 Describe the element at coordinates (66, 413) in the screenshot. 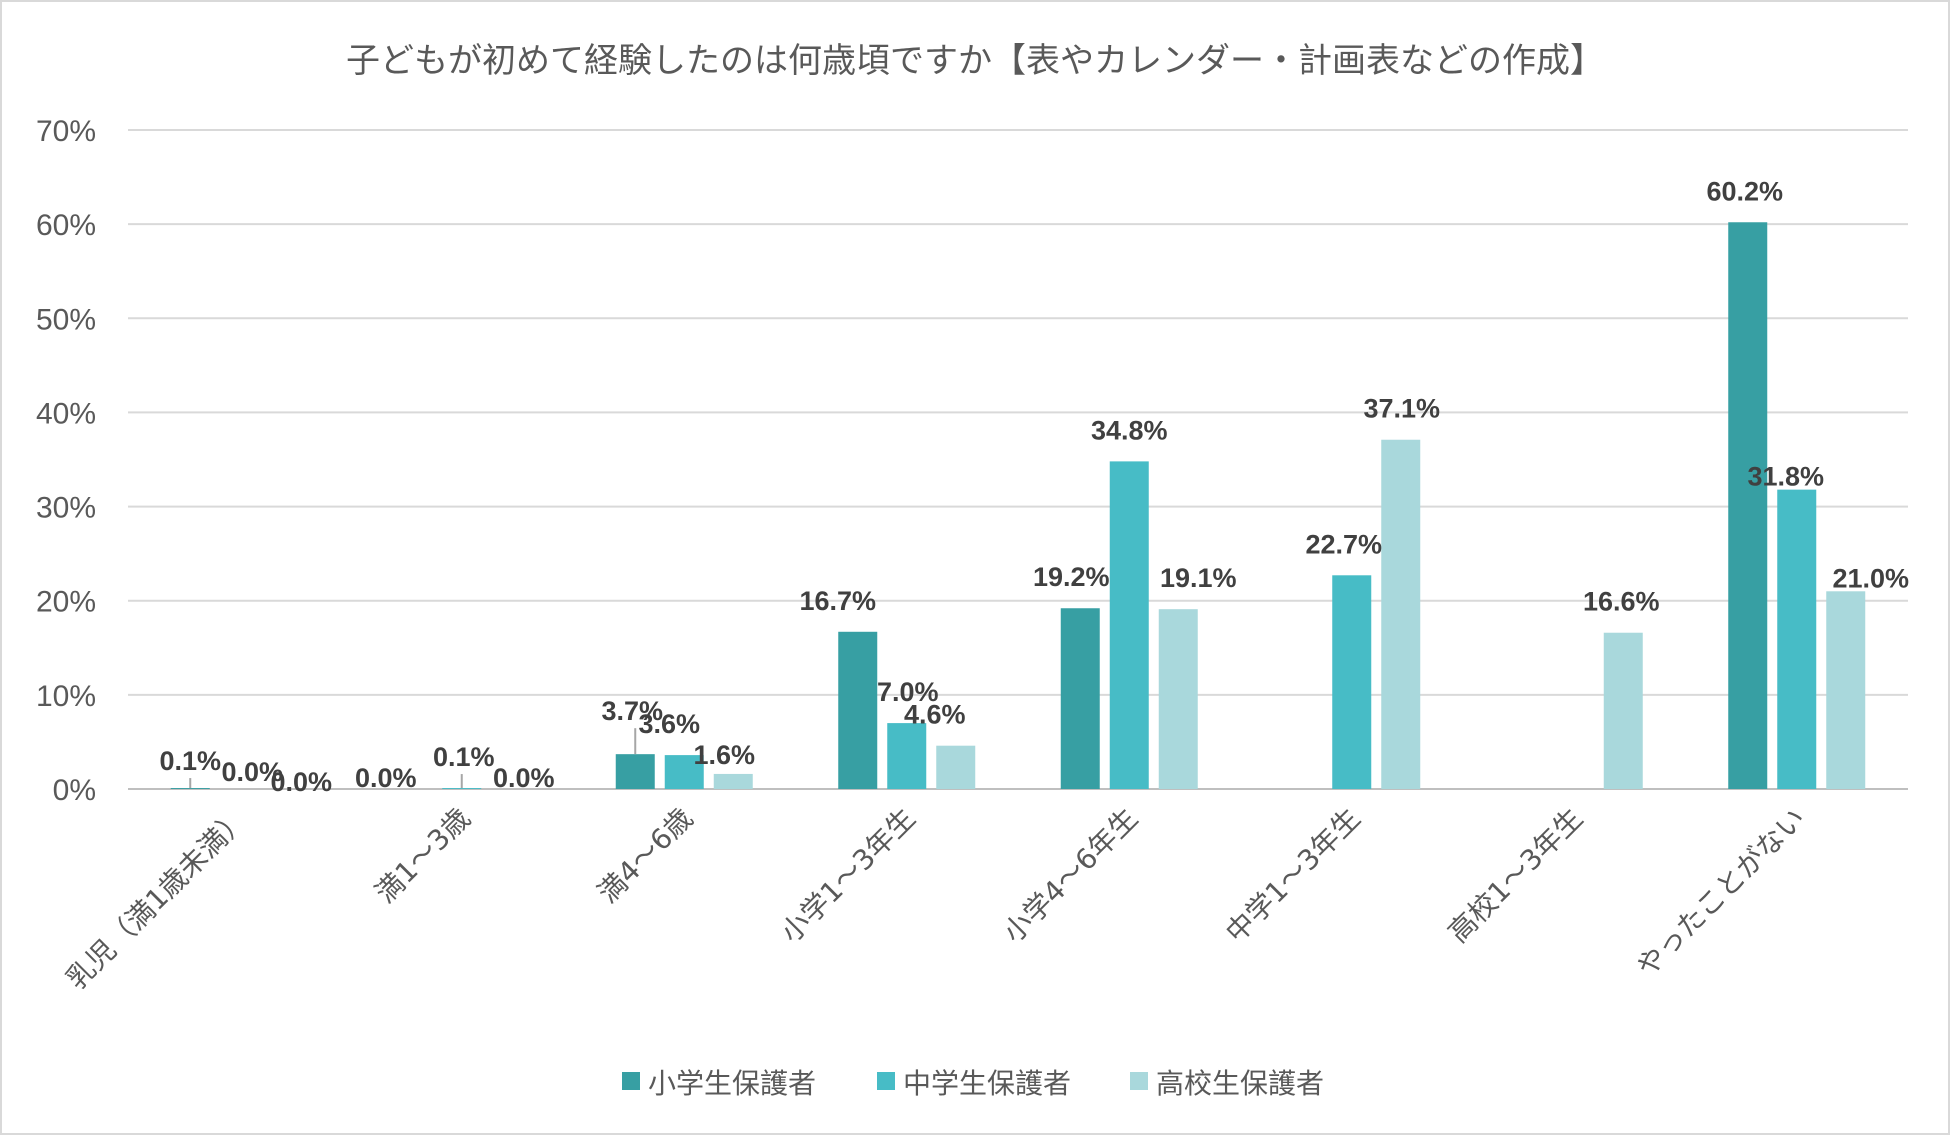

I see `y-tick-label-40: 40%` at that location.